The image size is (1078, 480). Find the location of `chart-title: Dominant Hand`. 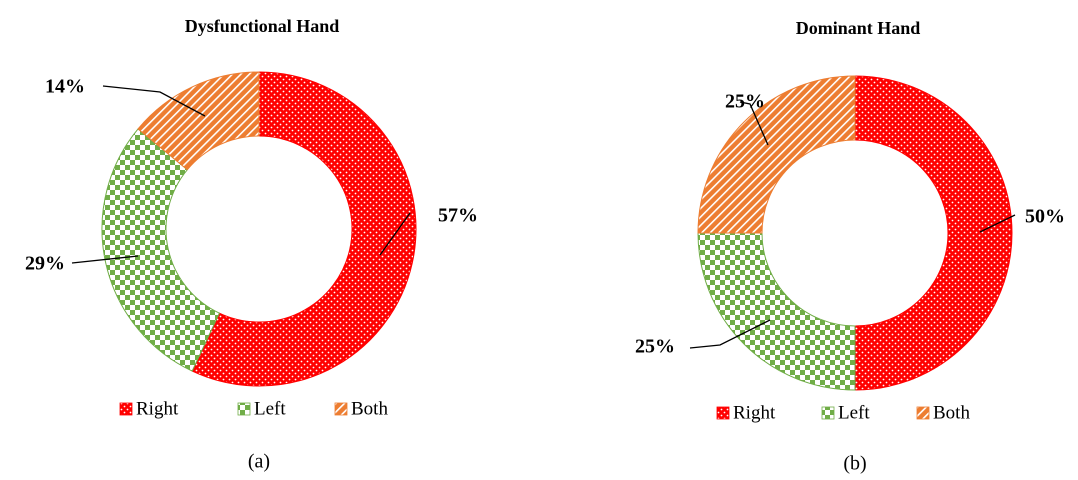

chart-title: Dominant Hand is located at coordinates (858, 28).